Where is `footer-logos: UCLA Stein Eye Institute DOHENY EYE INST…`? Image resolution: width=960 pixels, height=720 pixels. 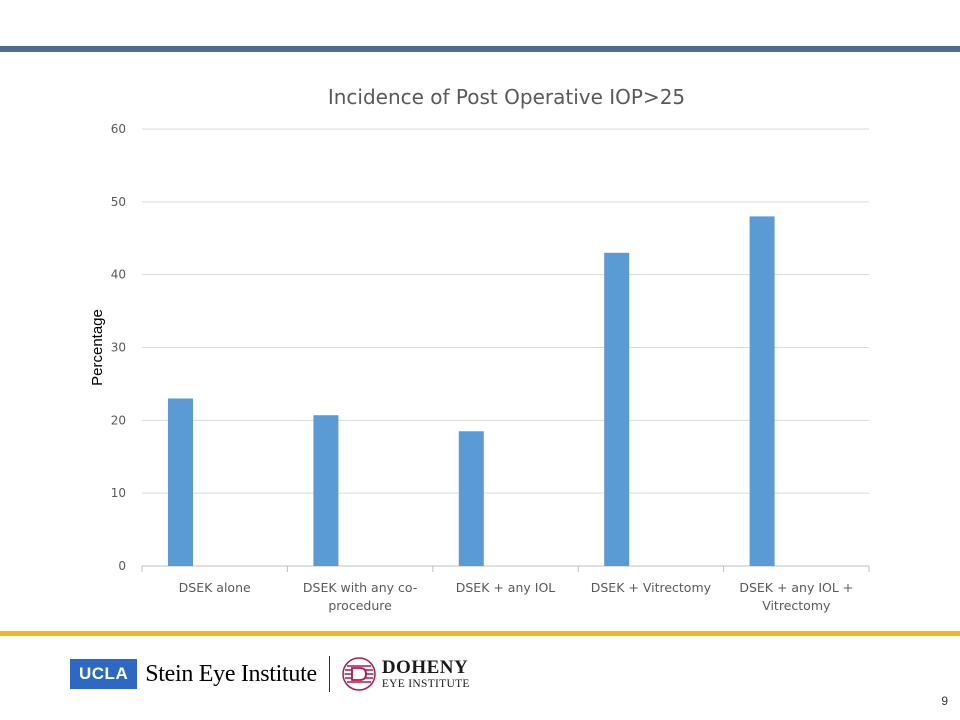
footer-logos: UCLA Stein Eye Institute DOHENY EYE INST… is located at coordinates (270, 674).